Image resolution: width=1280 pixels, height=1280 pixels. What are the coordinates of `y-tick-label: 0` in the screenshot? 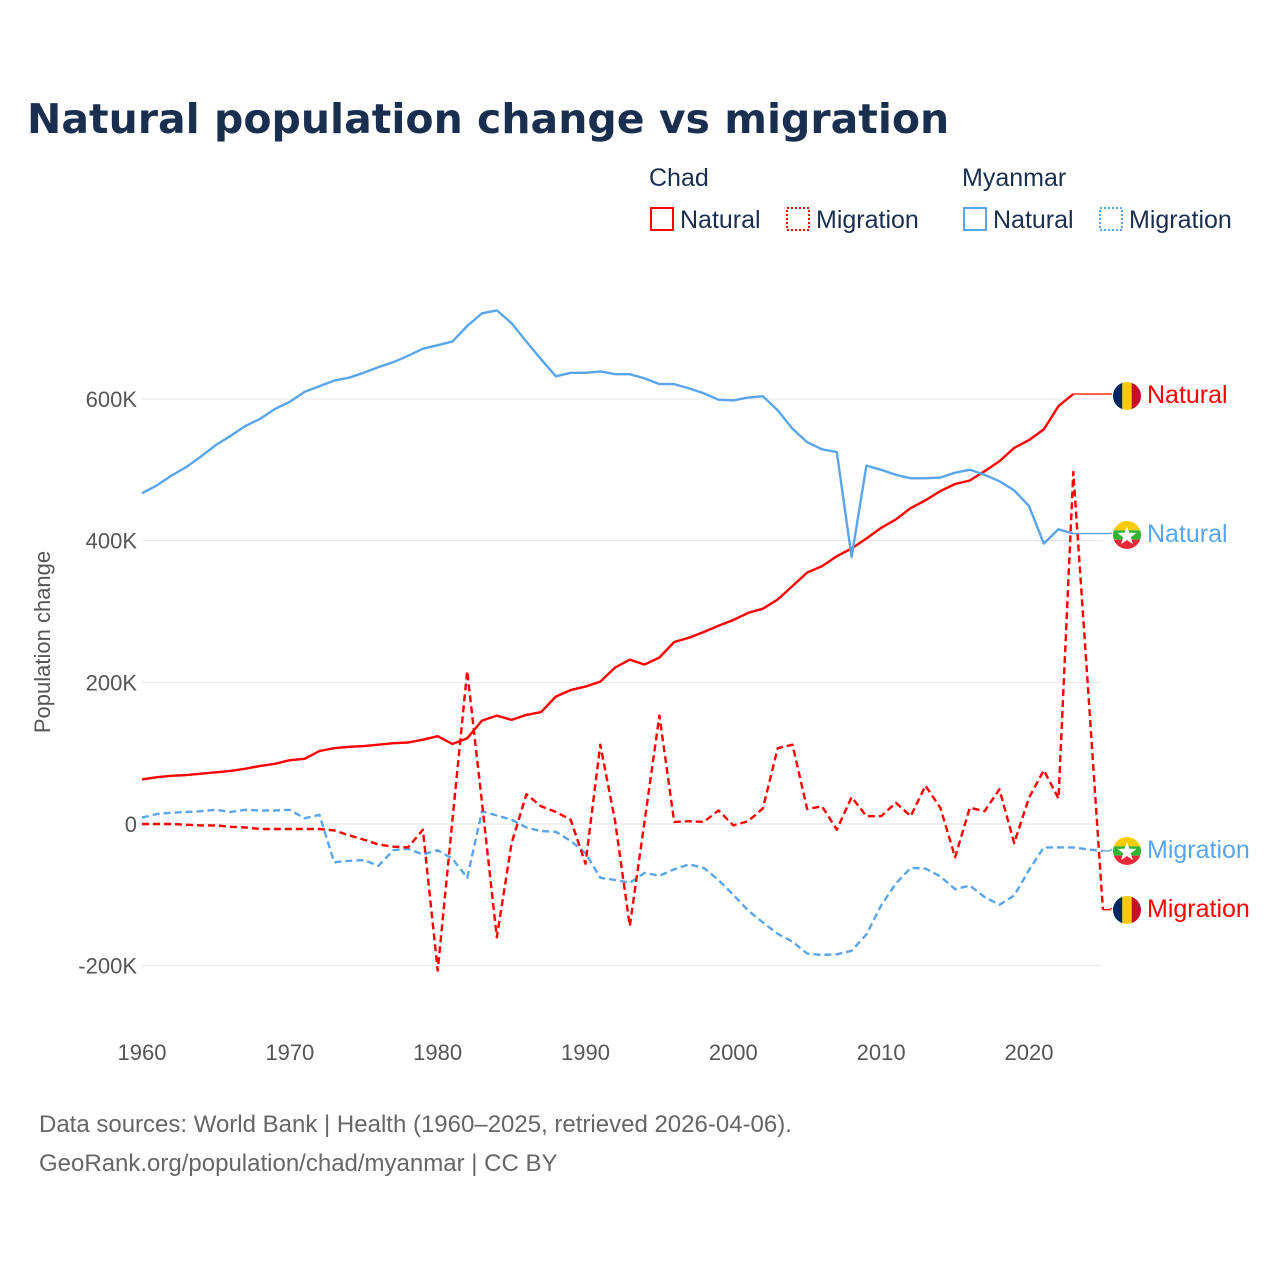 It's located at (131, 824).